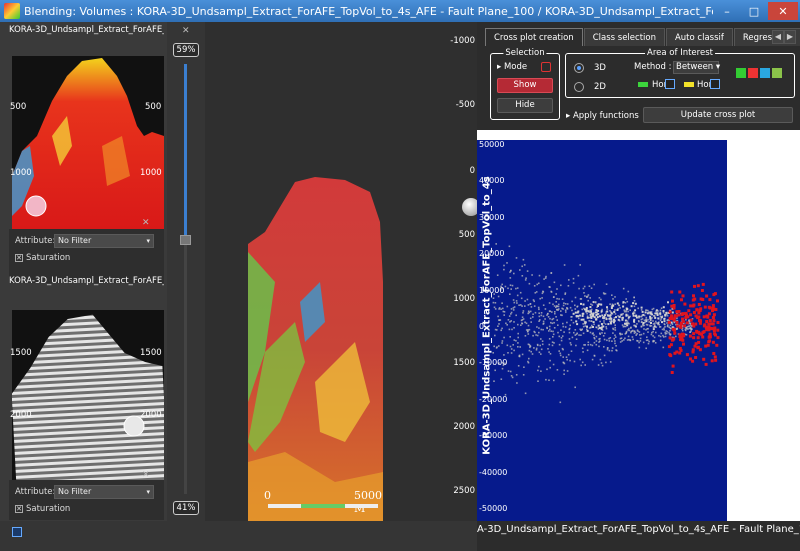  I want to click on layer-tool-icon, so click(765, 73).